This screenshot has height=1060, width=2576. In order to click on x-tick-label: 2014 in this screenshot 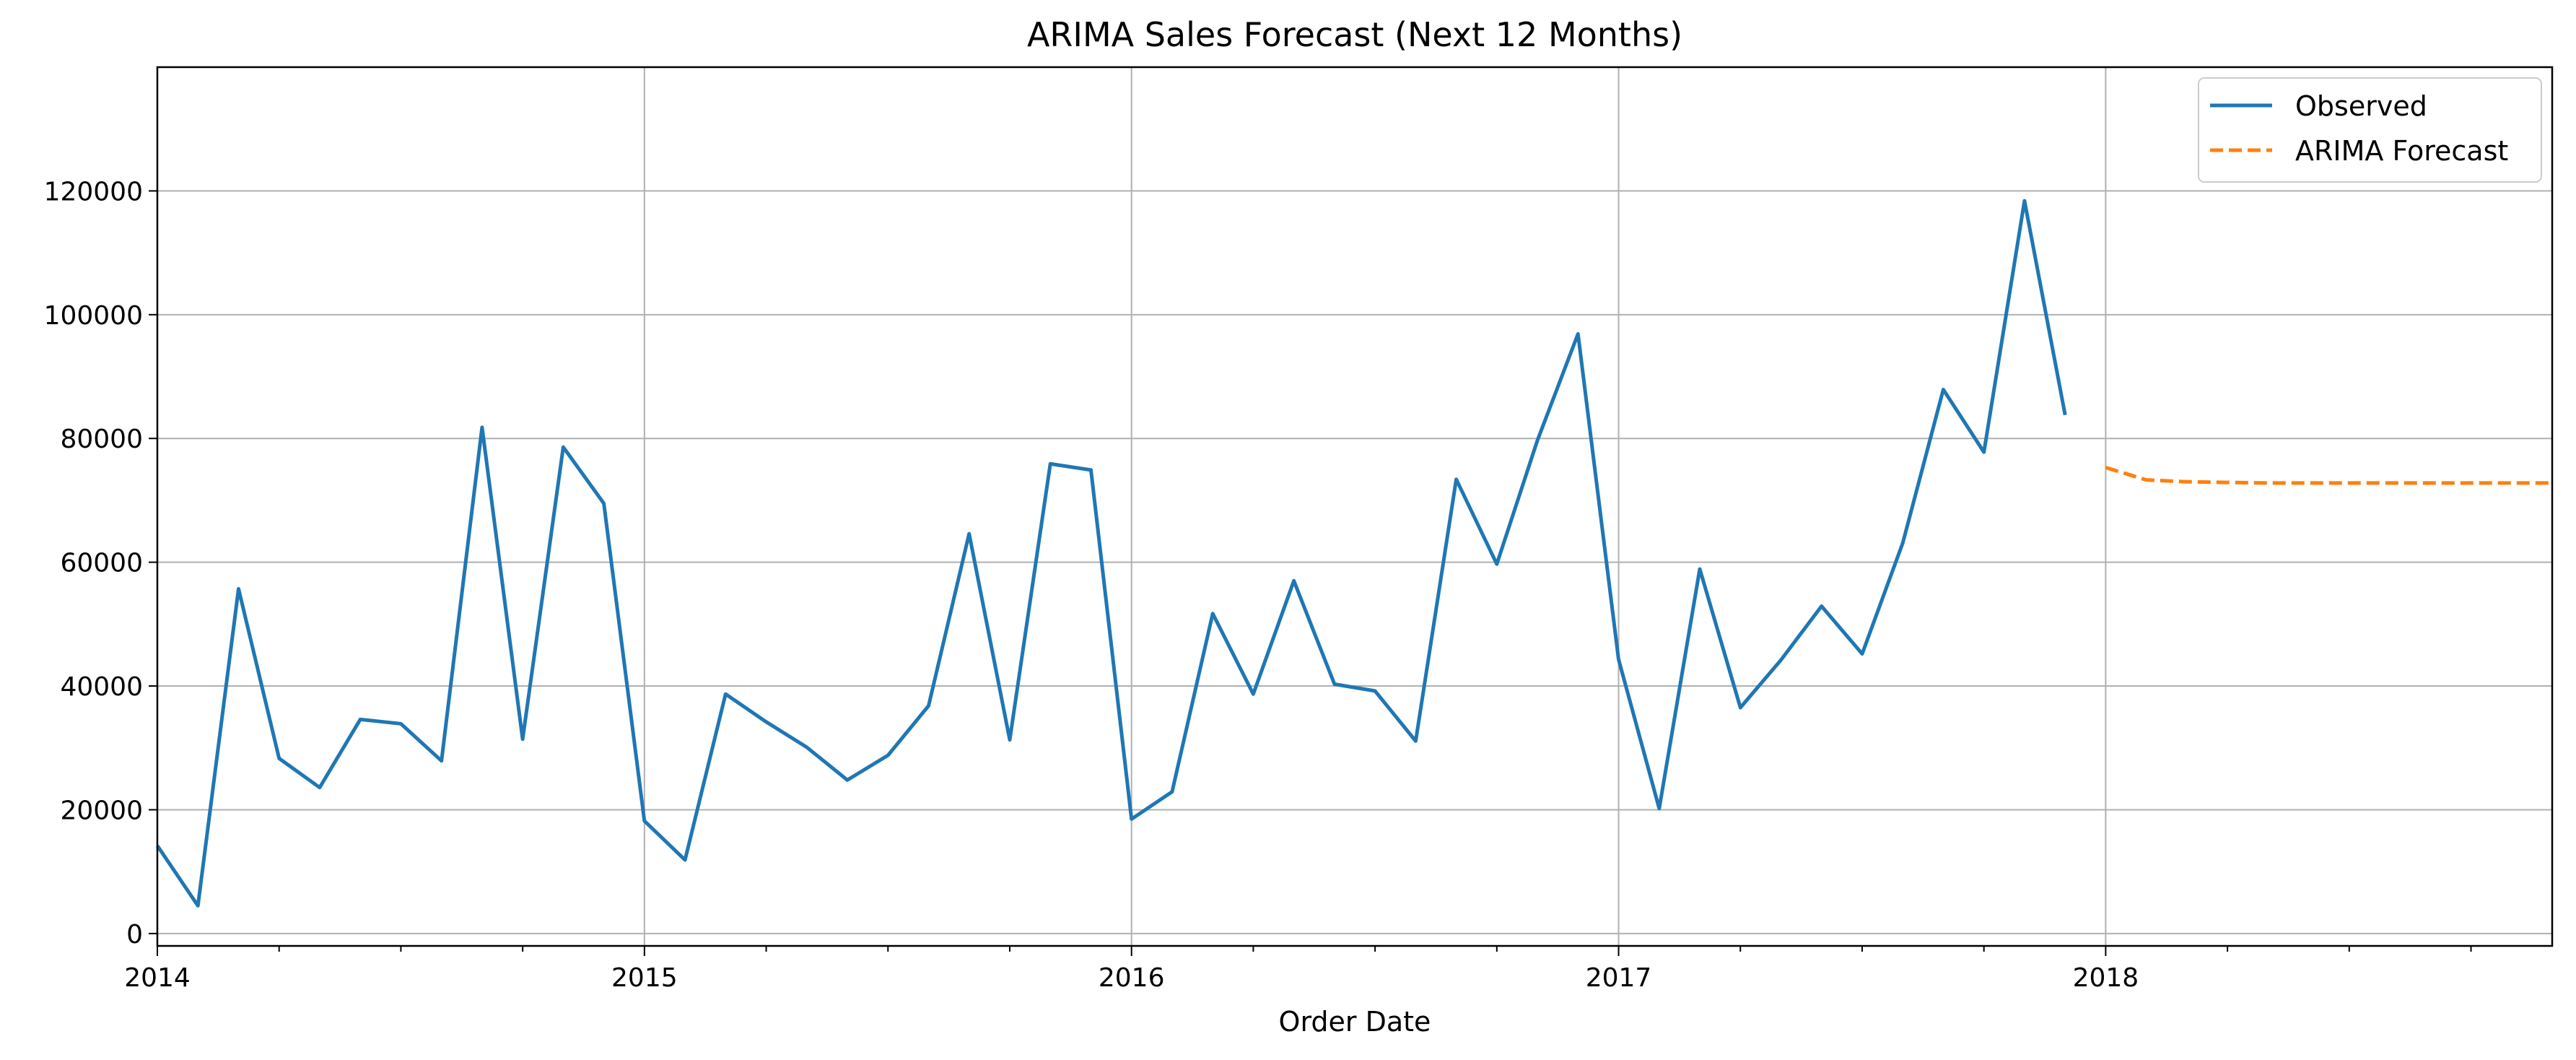, I will do `click(157, 978)`.